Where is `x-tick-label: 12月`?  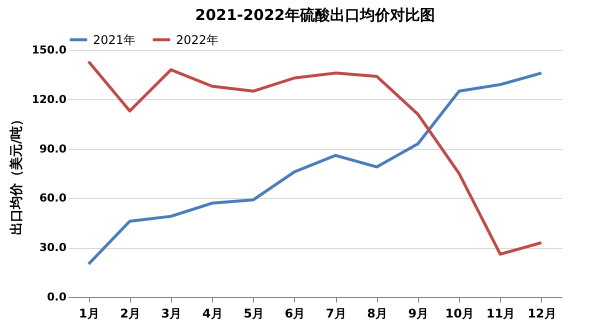
x-tick-label: 12月 is located at coordinates (542, 313).